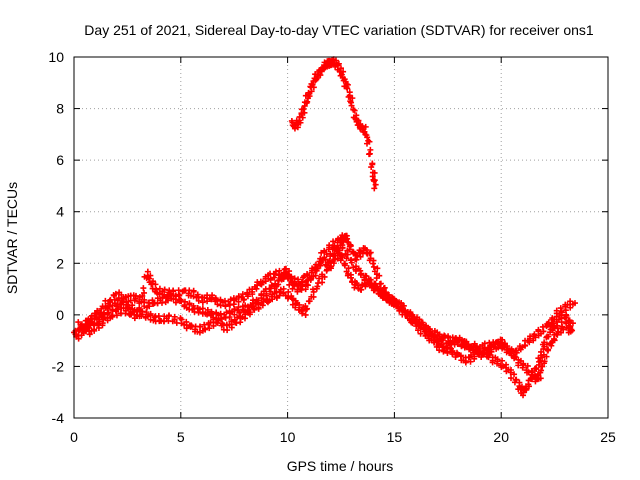 This screenshot has height=480, width=640. I want to click on y-tick-label: 10, so click(56, 57).